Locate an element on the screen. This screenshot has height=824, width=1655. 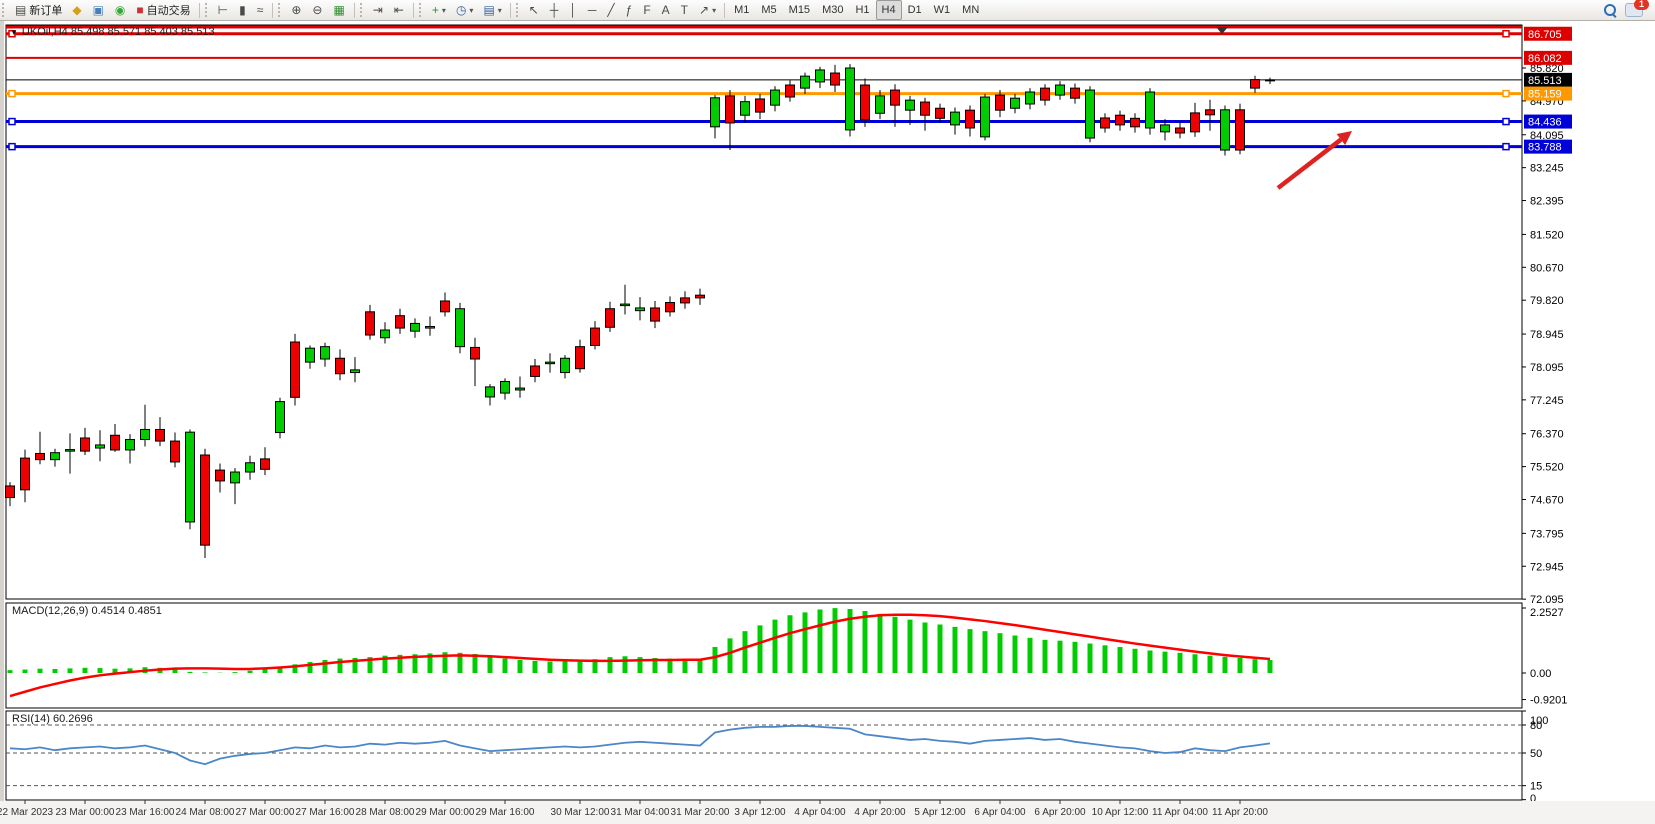
arrows-button: ↗ ▾ is located at coordinates (707, 10).